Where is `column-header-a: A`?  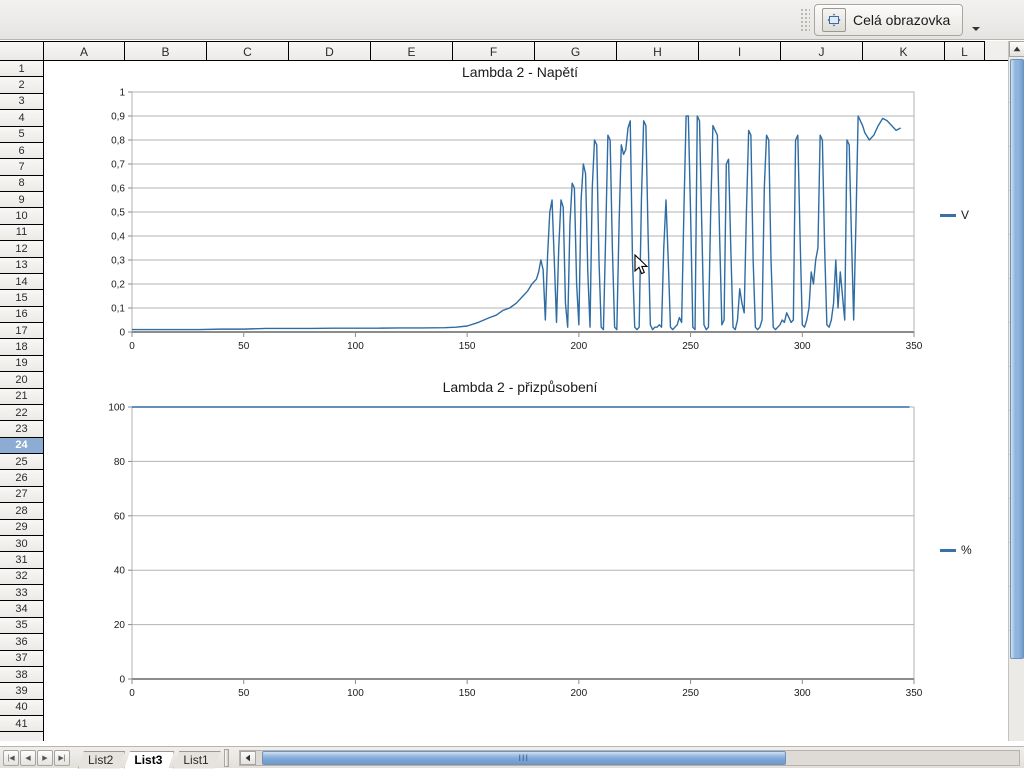 column-header-a: A is located at coordinates (84, 50).